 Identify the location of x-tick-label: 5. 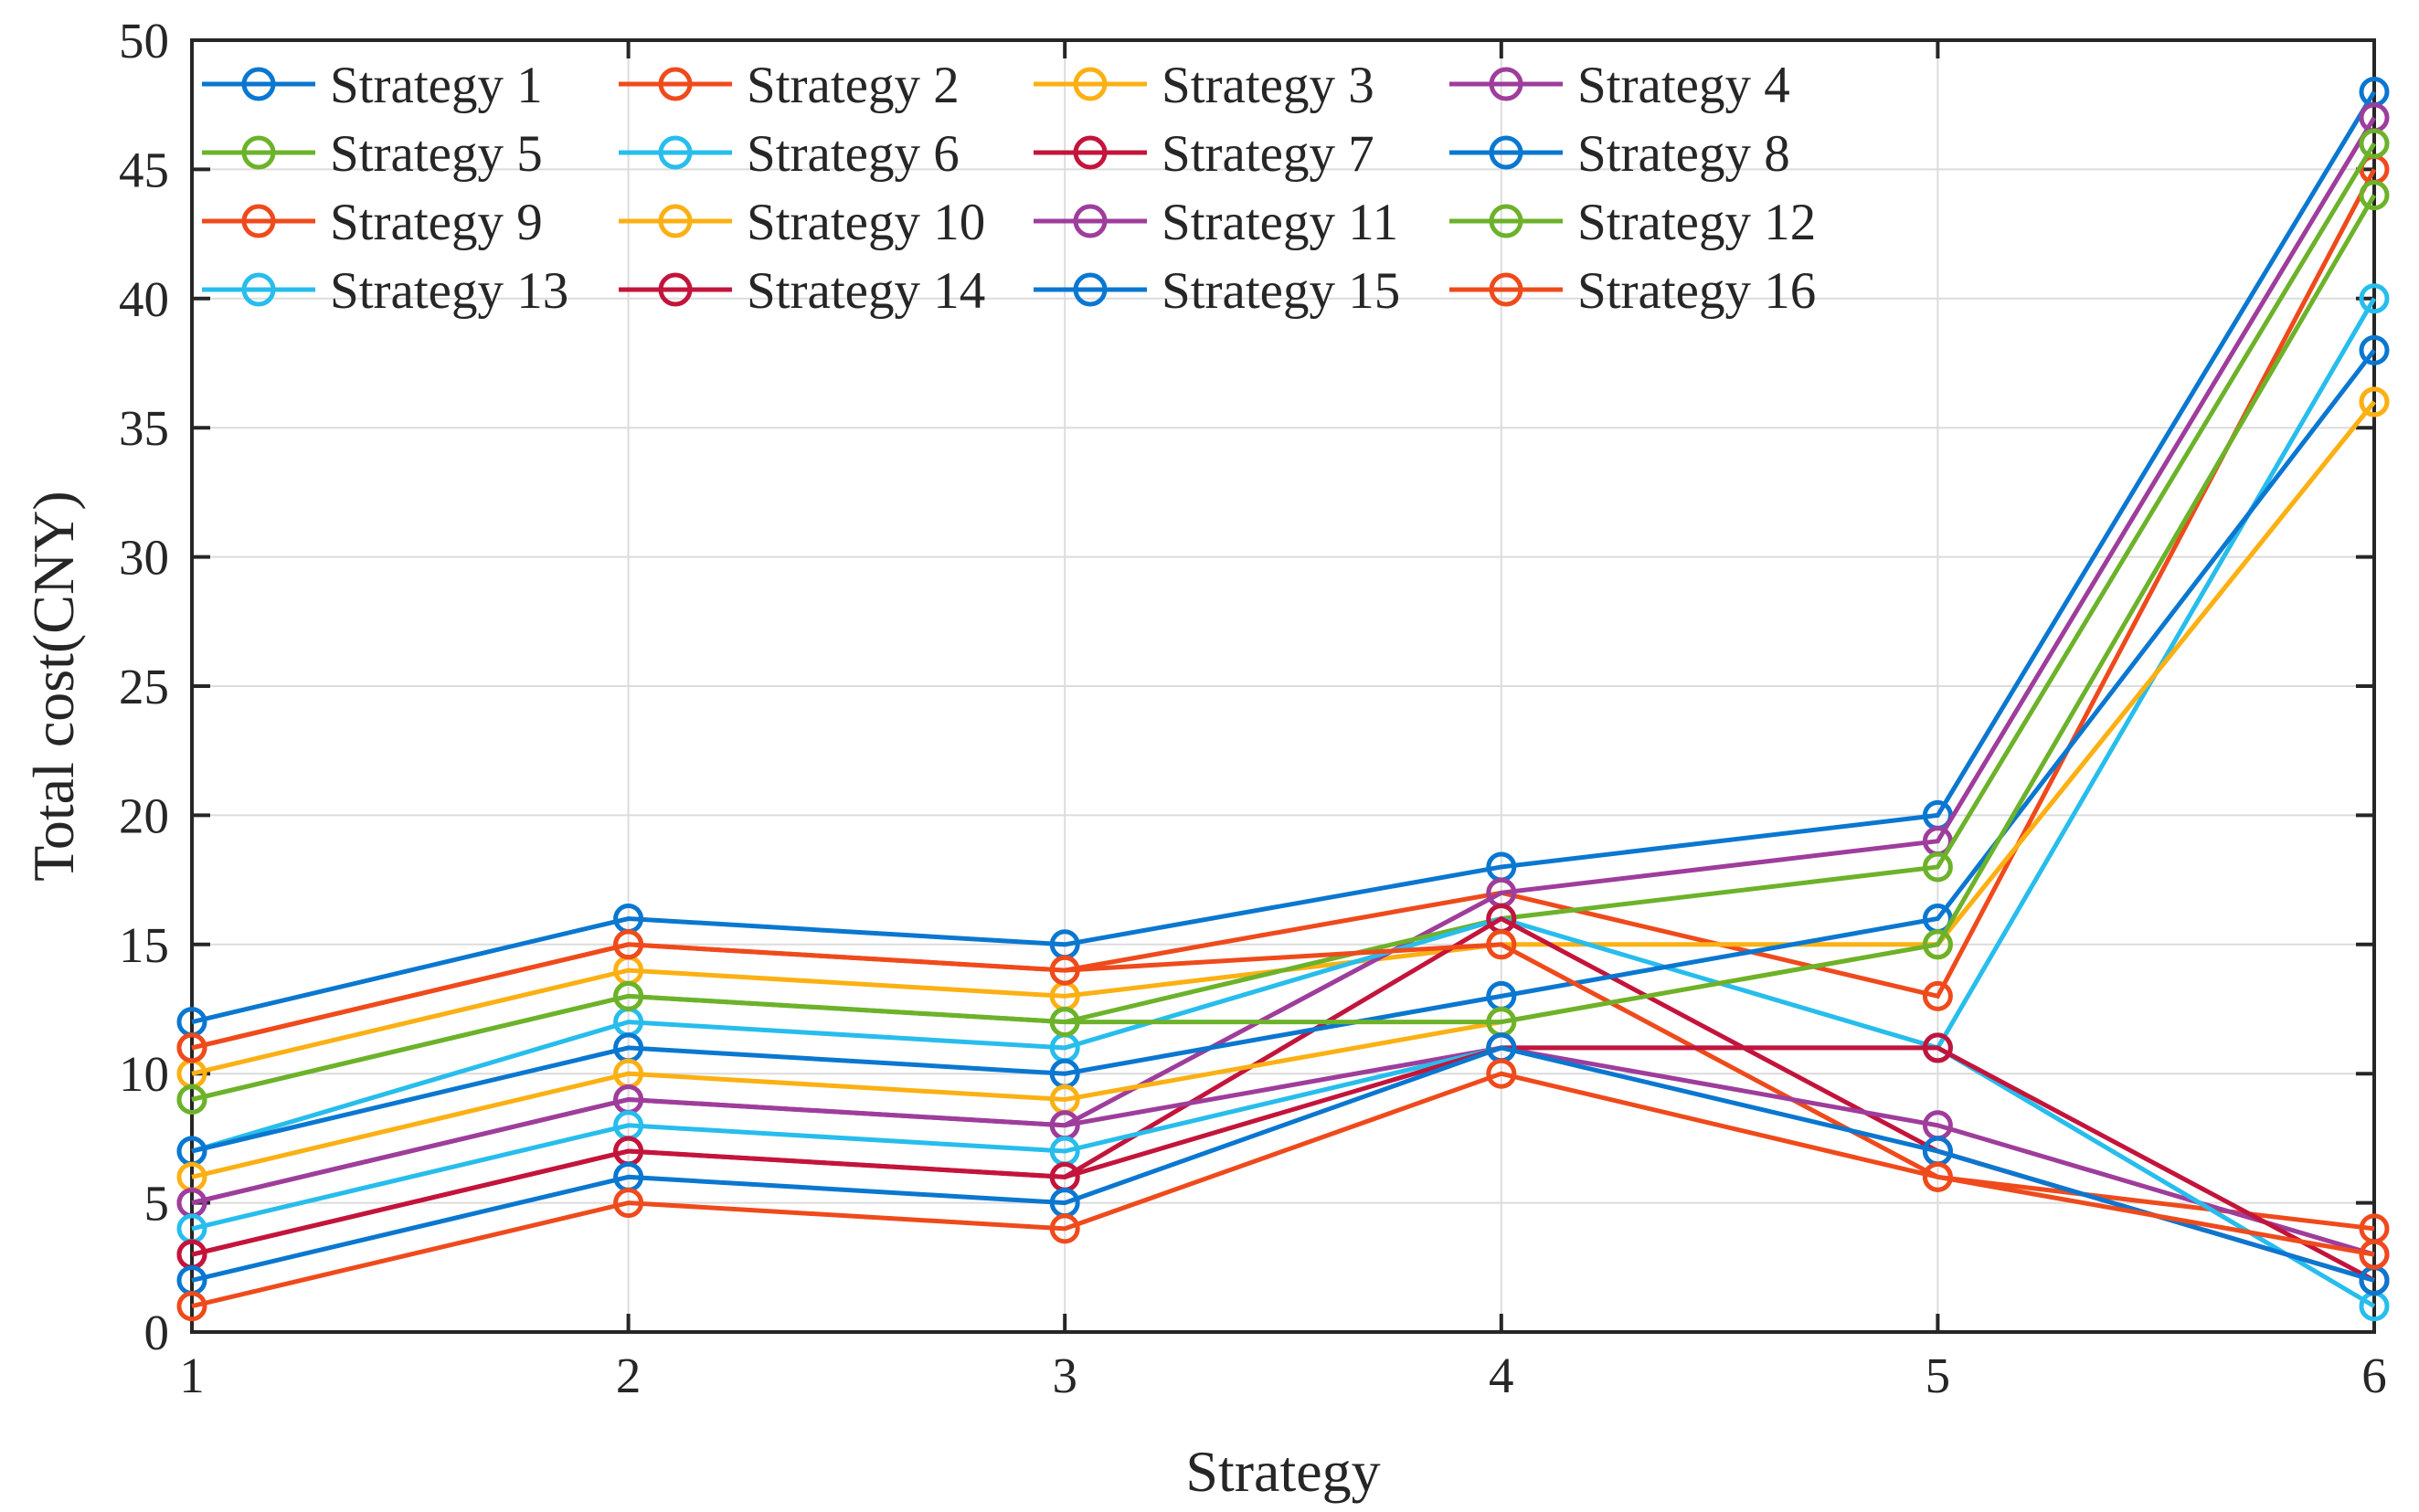
(1939, 1375).